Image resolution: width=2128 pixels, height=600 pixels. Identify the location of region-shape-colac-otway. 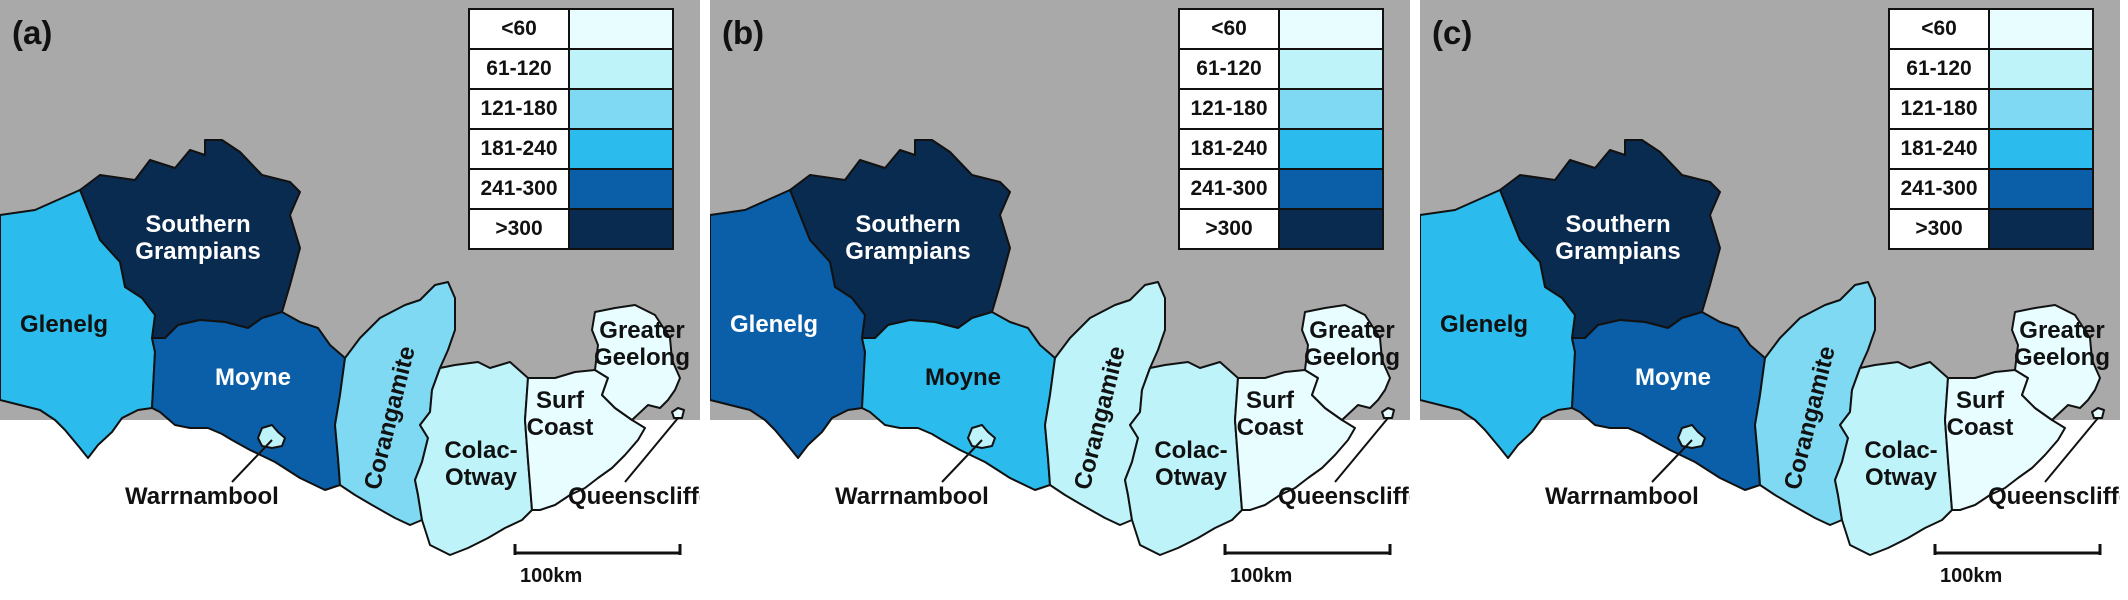
(1893, 458).